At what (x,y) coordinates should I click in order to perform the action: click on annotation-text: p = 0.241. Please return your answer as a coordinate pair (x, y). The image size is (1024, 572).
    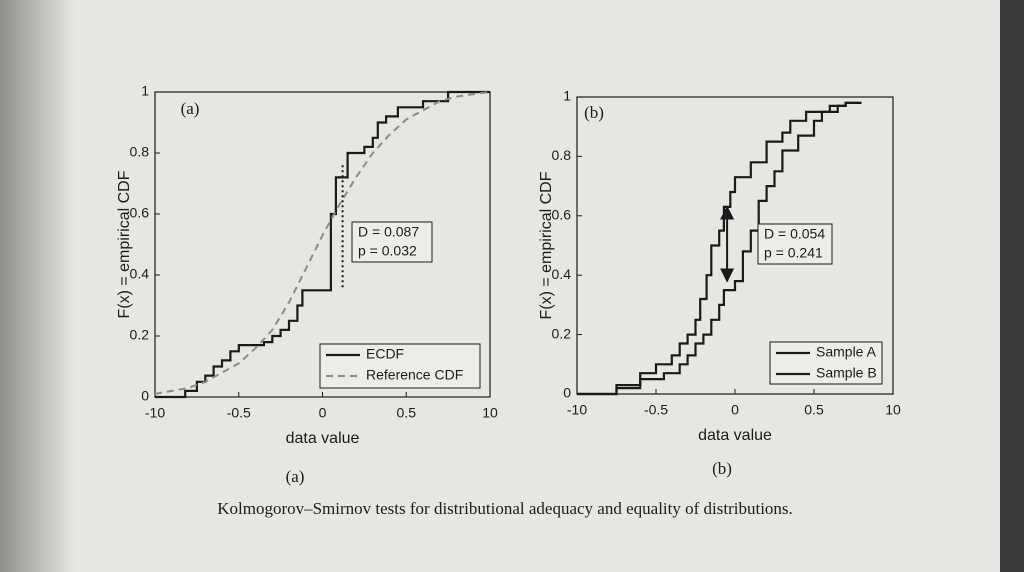
    Looking at the image, I should click on (793, 253).